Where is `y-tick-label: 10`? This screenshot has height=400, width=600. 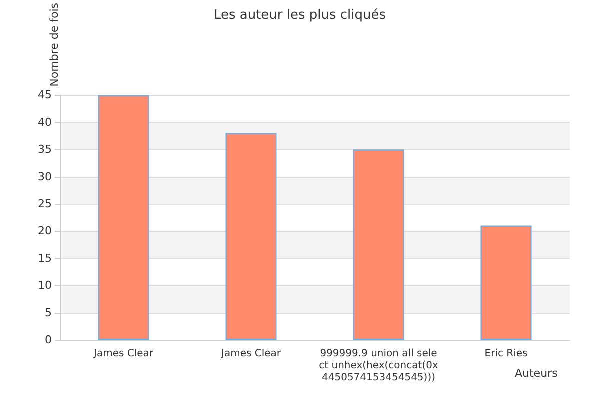 y-tick-label: 10 is located at coordinates (45, 285).